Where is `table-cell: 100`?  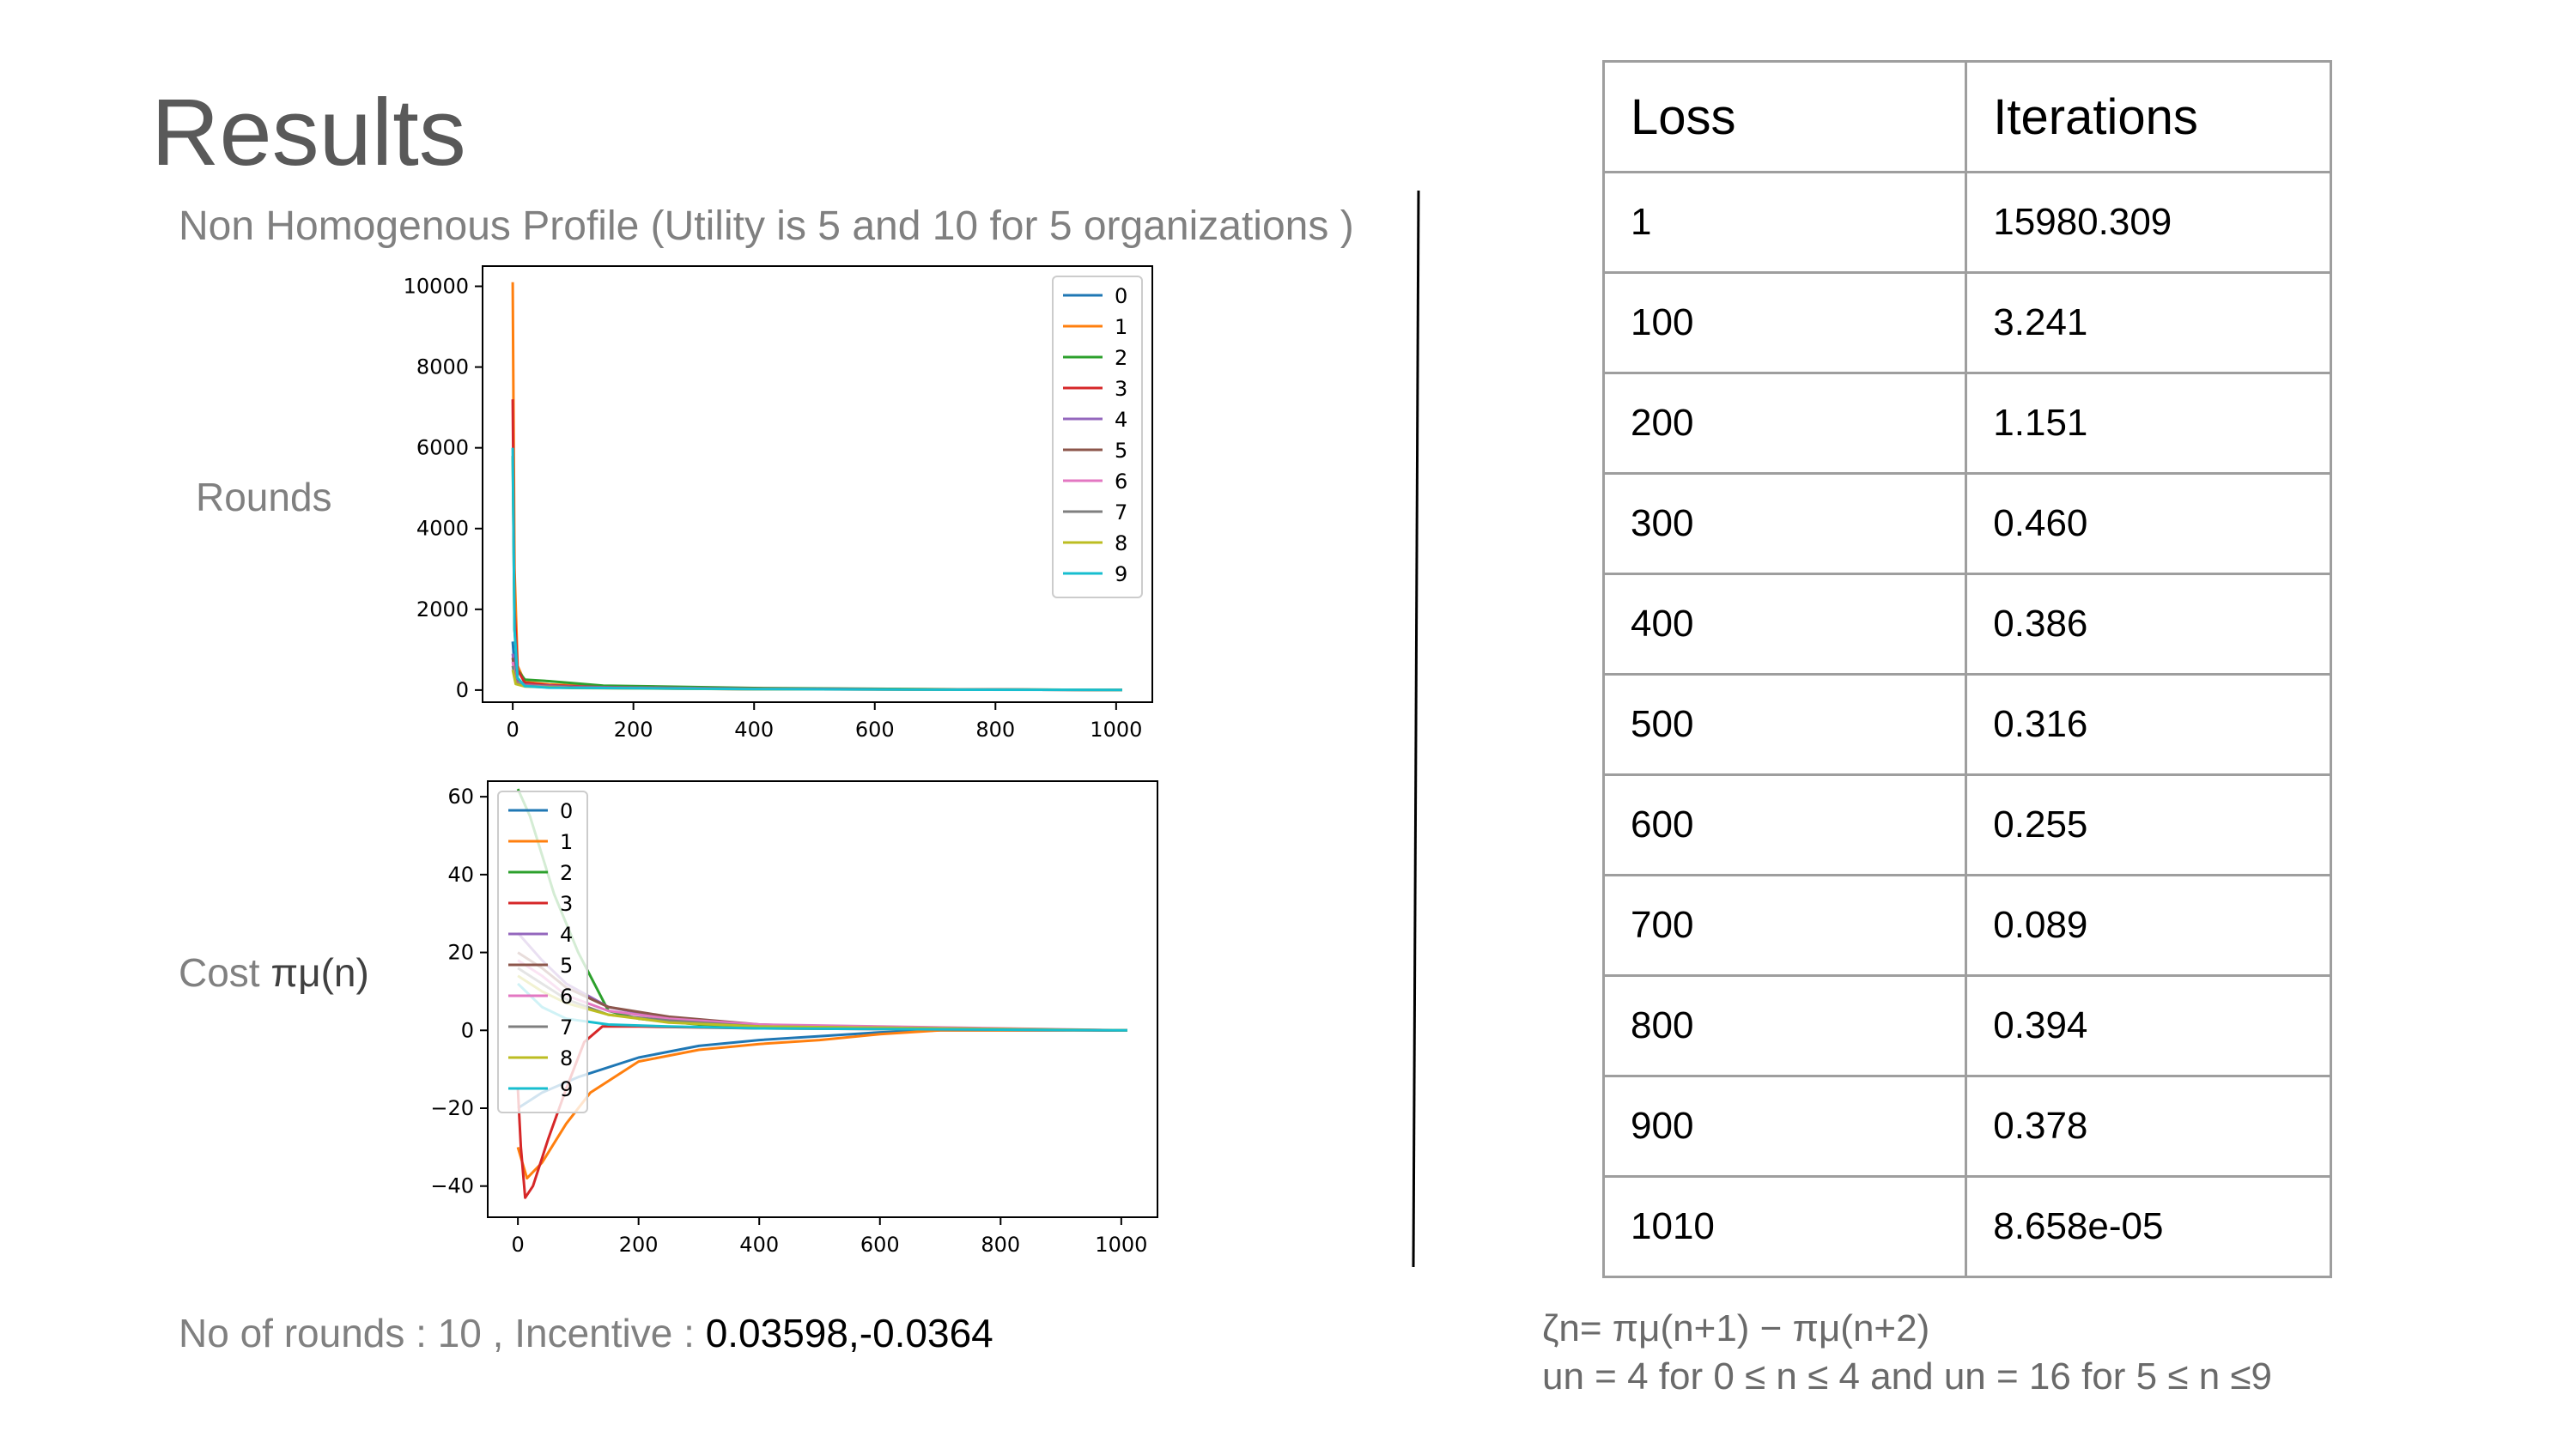
table-cell: 100 is located at coordinates (1784, 322).